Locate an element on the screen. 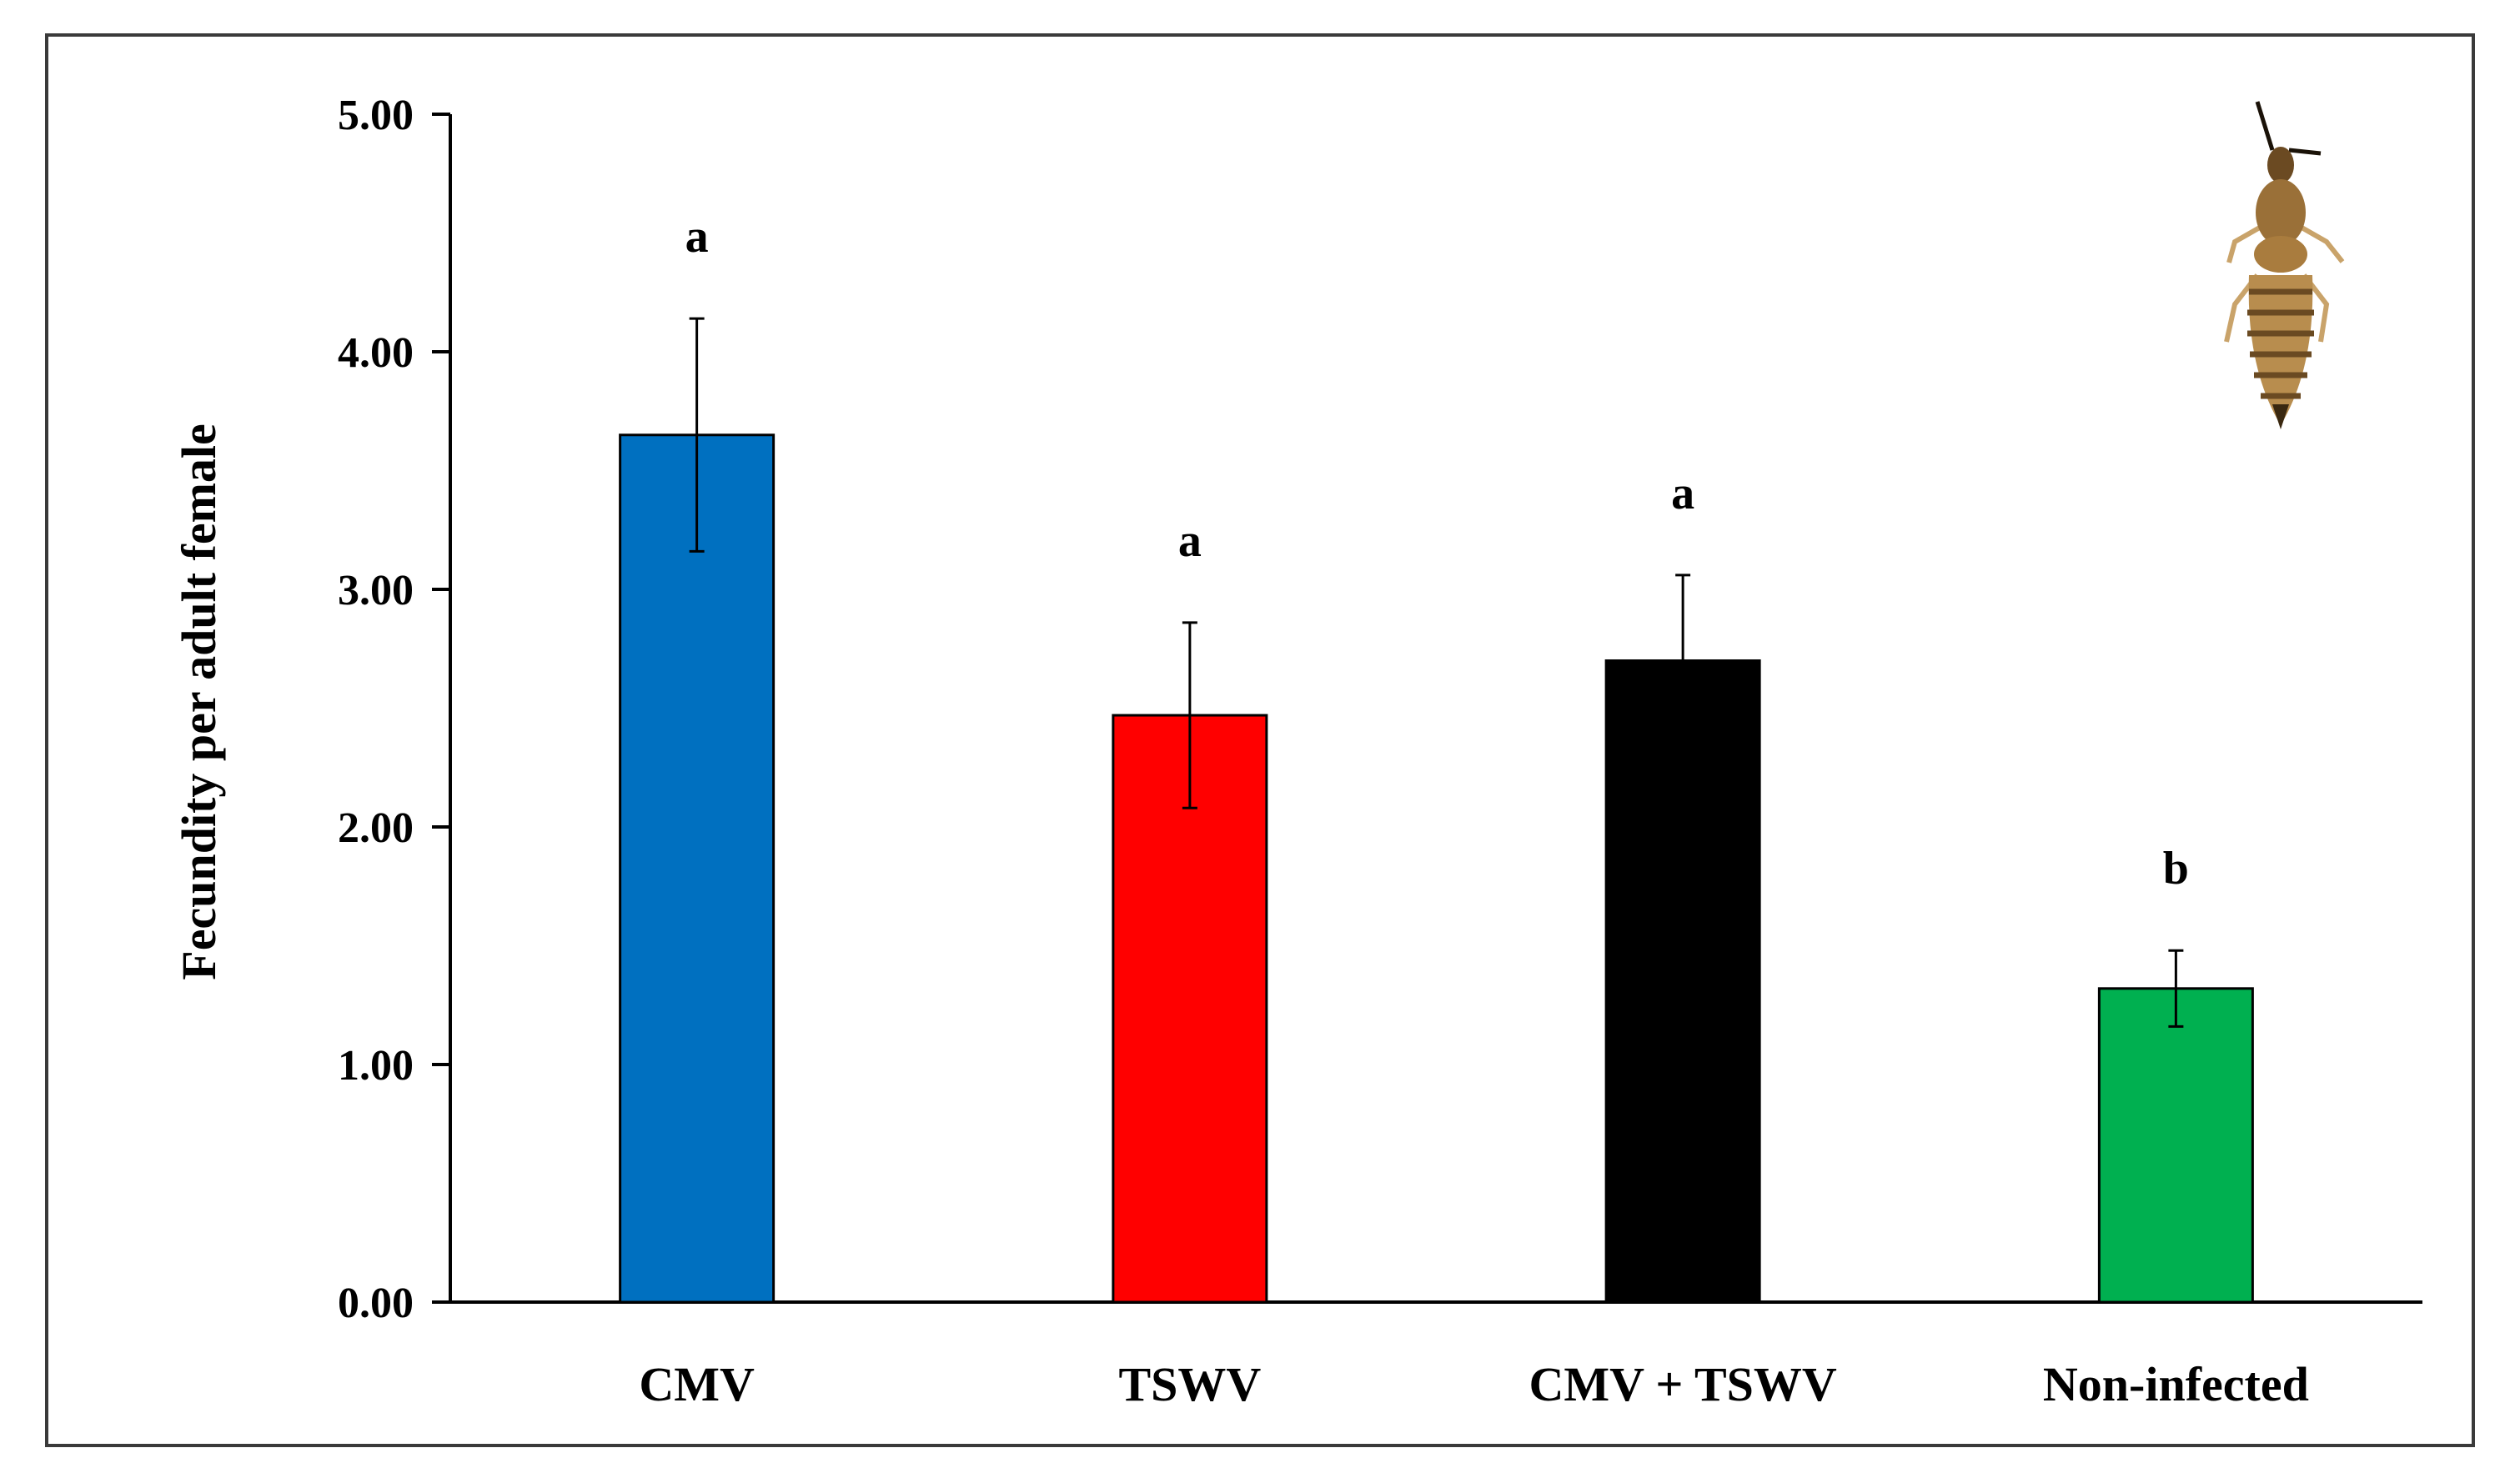  y-tick-label: 4.00 is located at coordinates (376, 353).